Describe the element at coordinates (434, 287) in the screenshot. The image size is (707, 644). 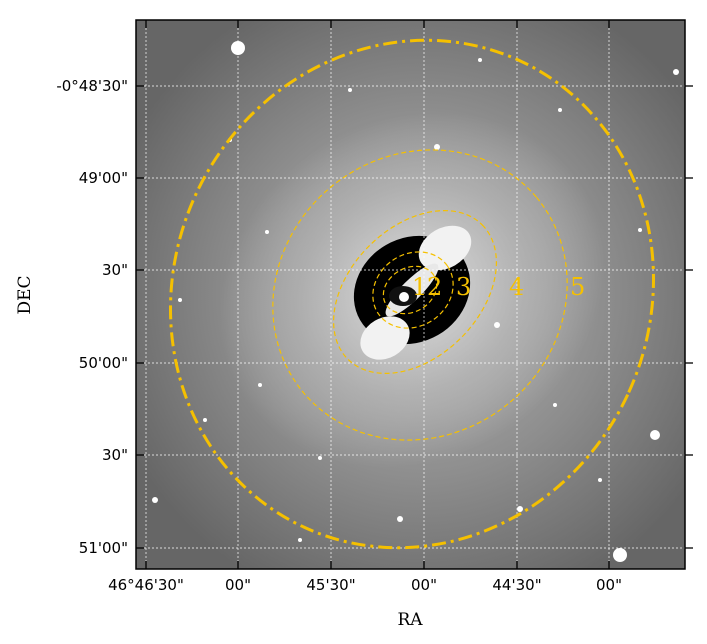
I see `ring-label-2: 2` at that location.